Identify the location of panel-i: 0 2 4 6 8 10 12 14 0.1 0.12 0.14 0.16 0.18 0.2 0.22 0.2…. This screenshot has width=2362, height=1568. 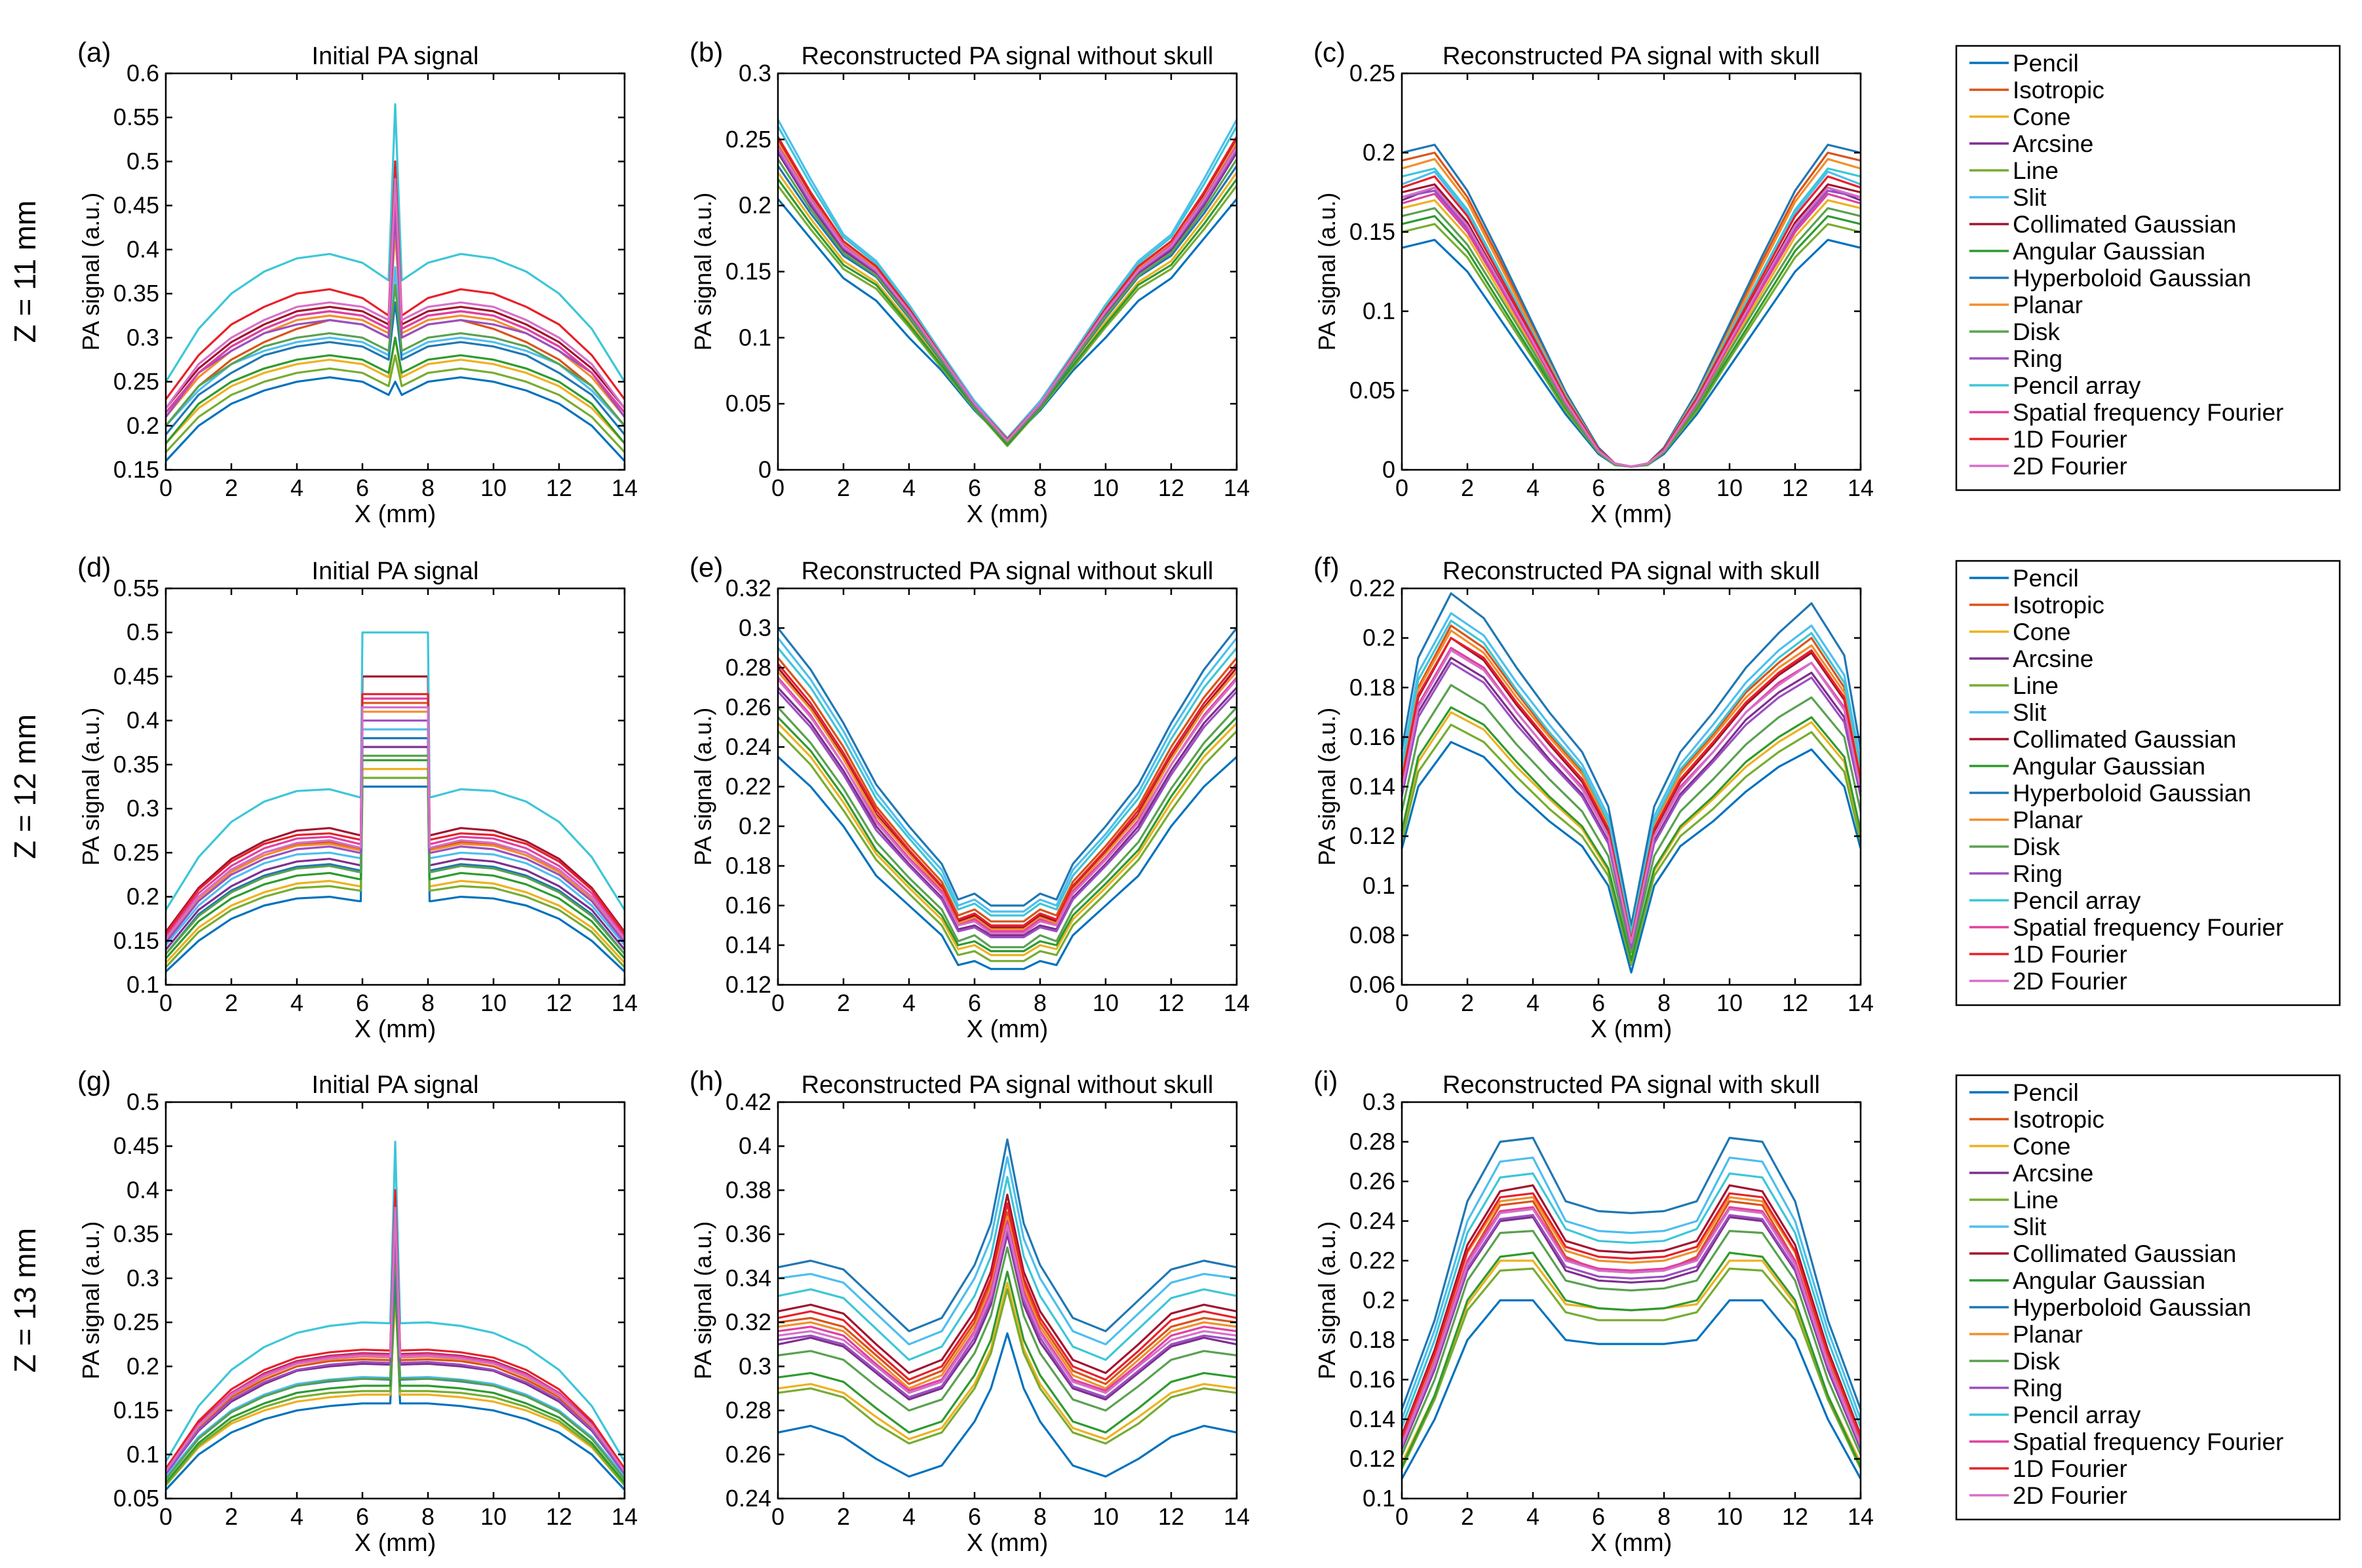
(1593, 1311).